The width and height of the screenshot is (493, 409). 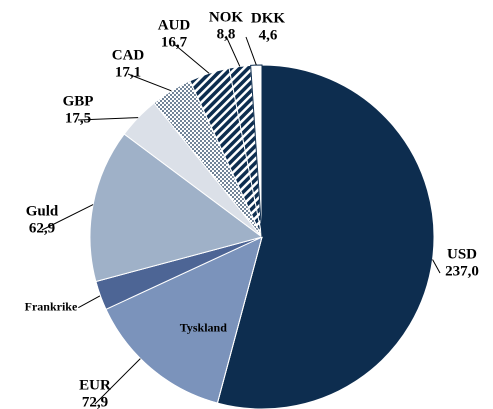 I want to click on slice-value: 16,7, so click(x=174, y=42).